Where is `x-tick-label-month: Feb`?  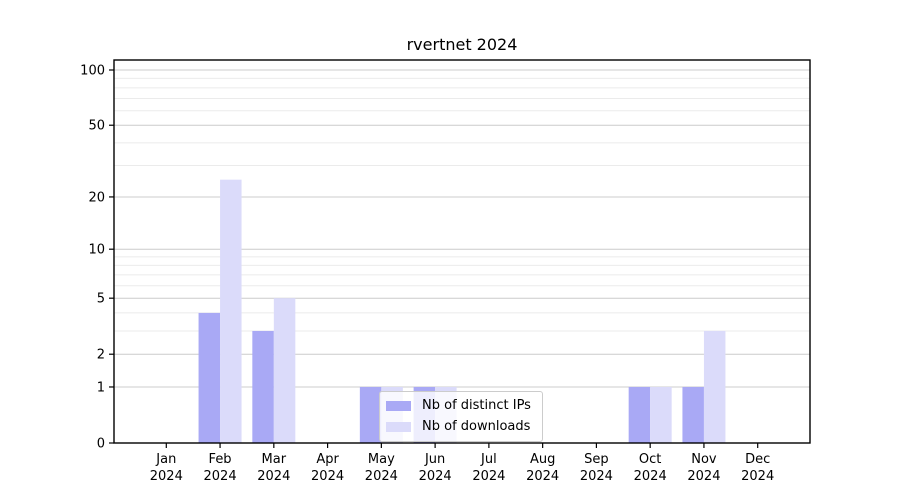 x-tick-label-month: Feb is located at coordinates (220, 459).